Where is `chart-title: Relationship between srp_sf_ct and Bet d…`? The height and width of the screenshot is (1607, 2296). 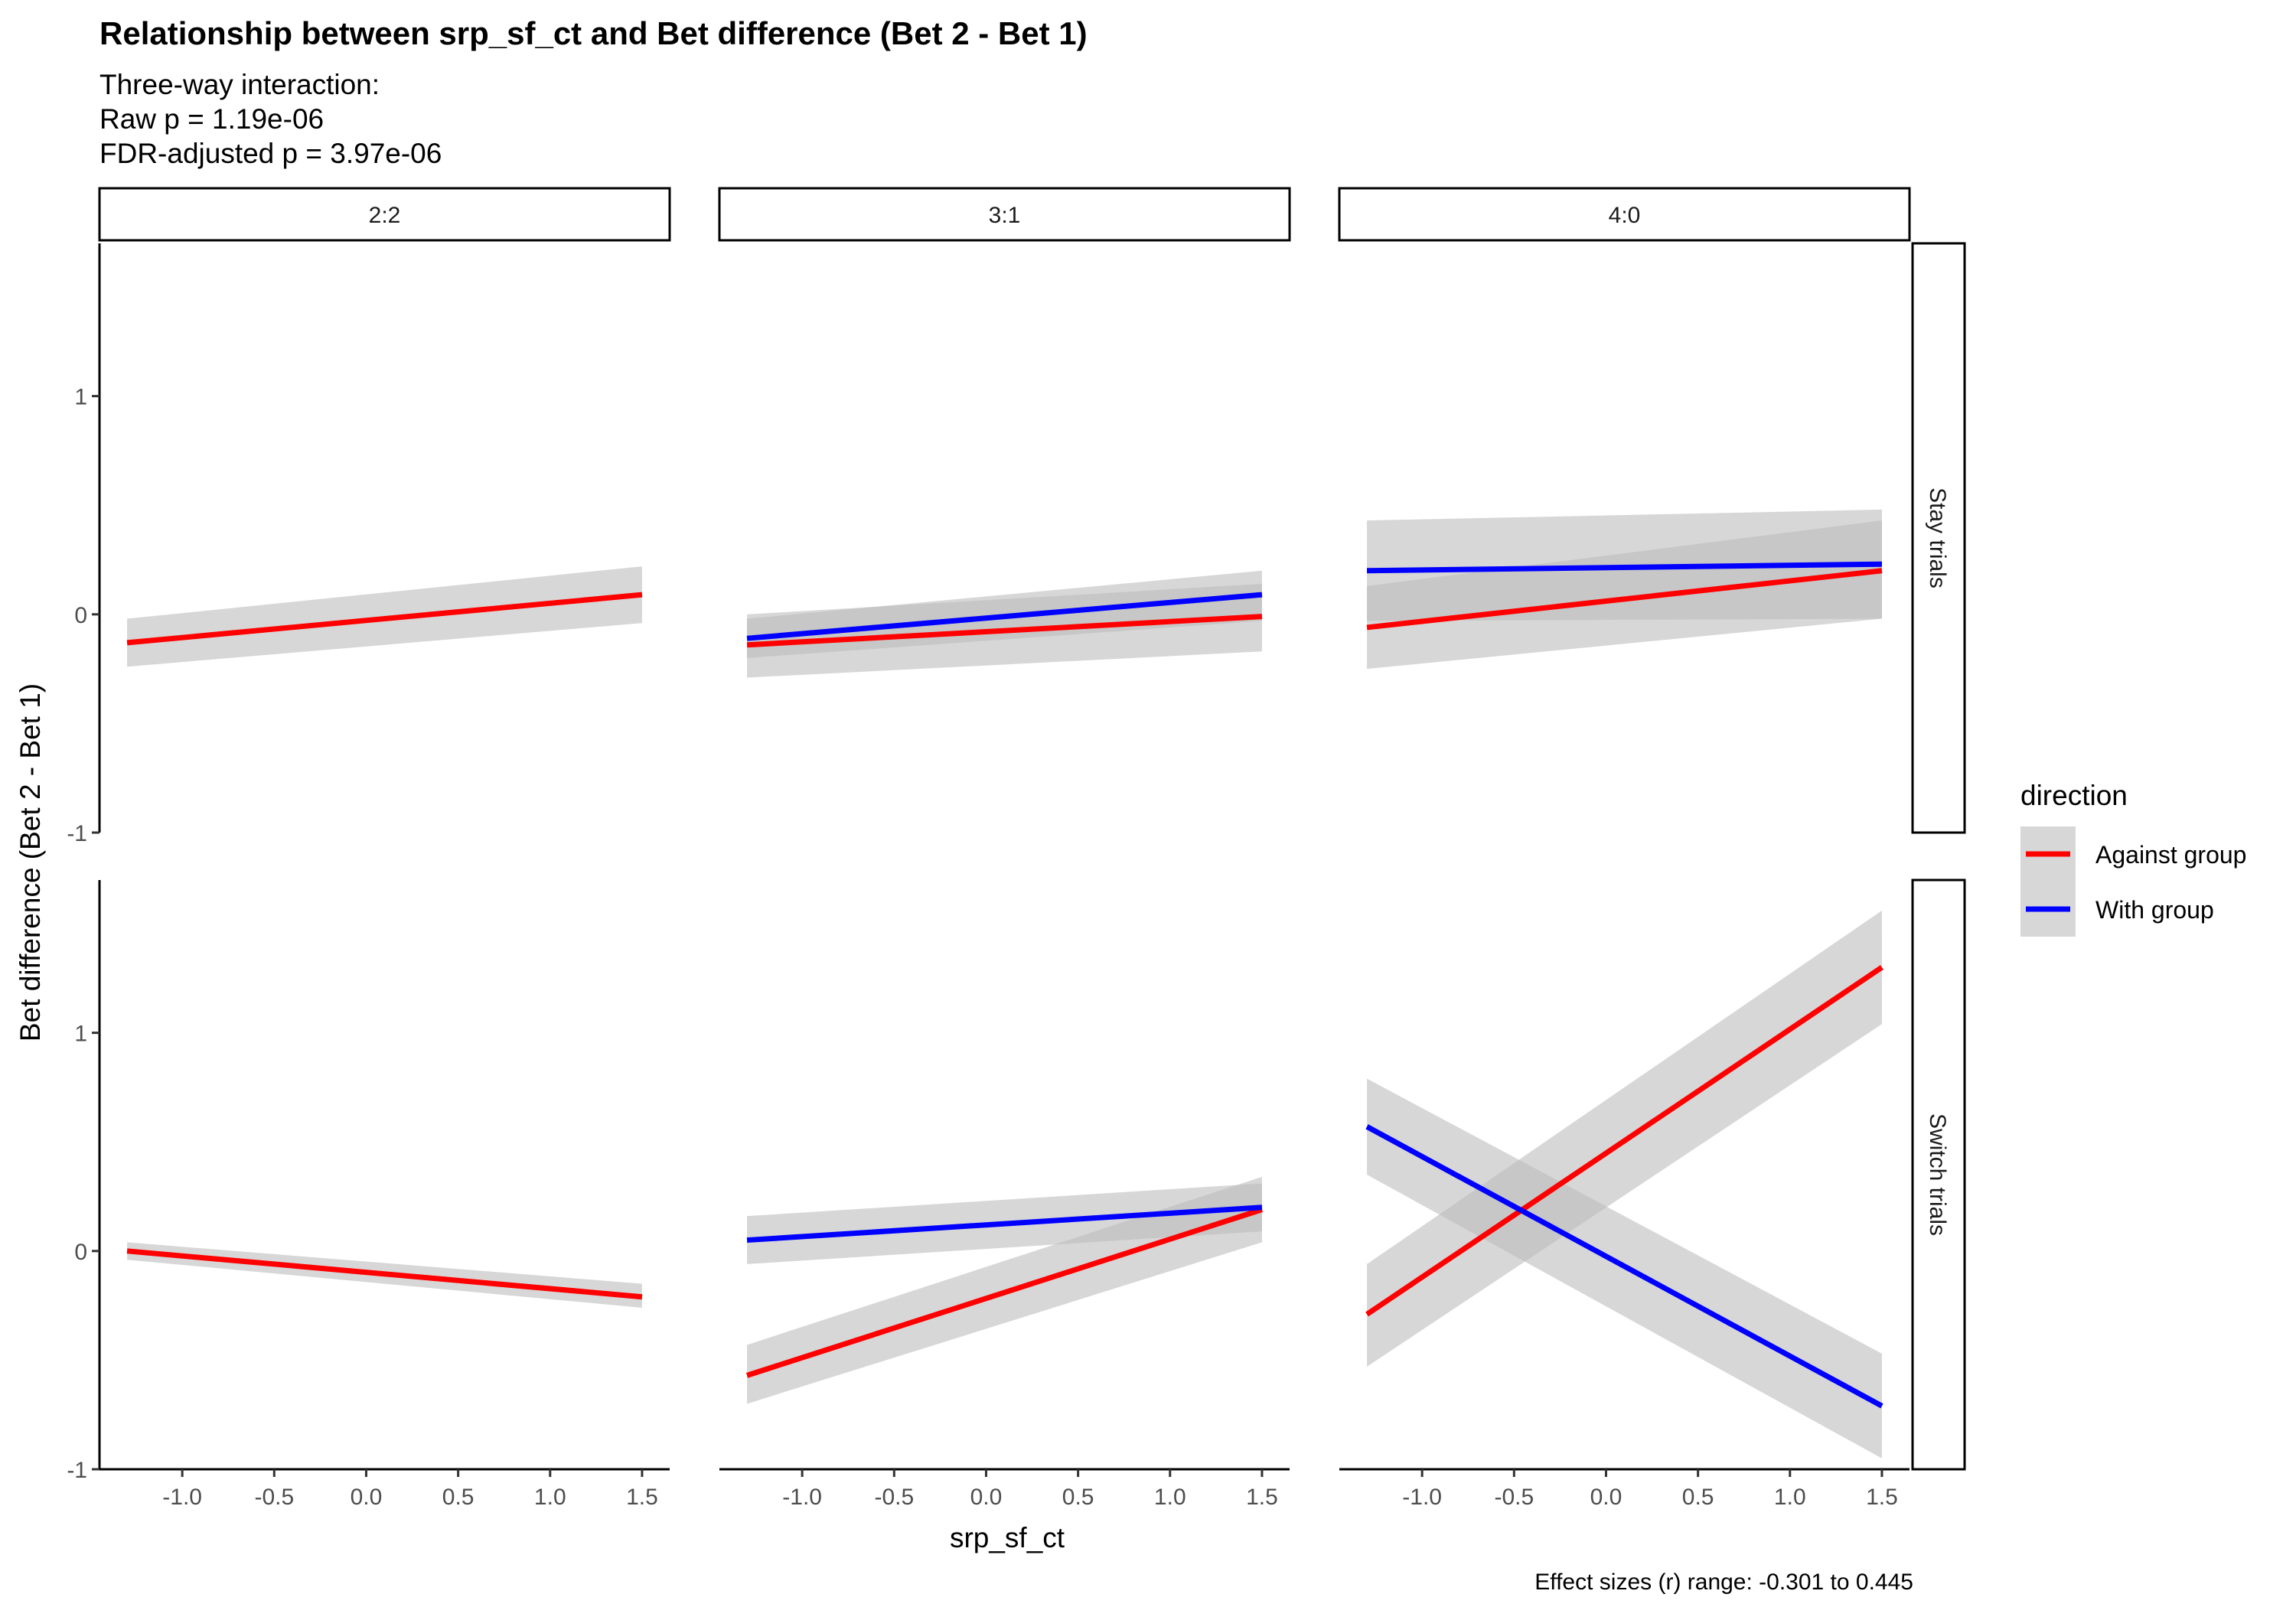
chart-title: Relationship between srp_sf_ct and Bet d… is located at coordinates (593, 33).